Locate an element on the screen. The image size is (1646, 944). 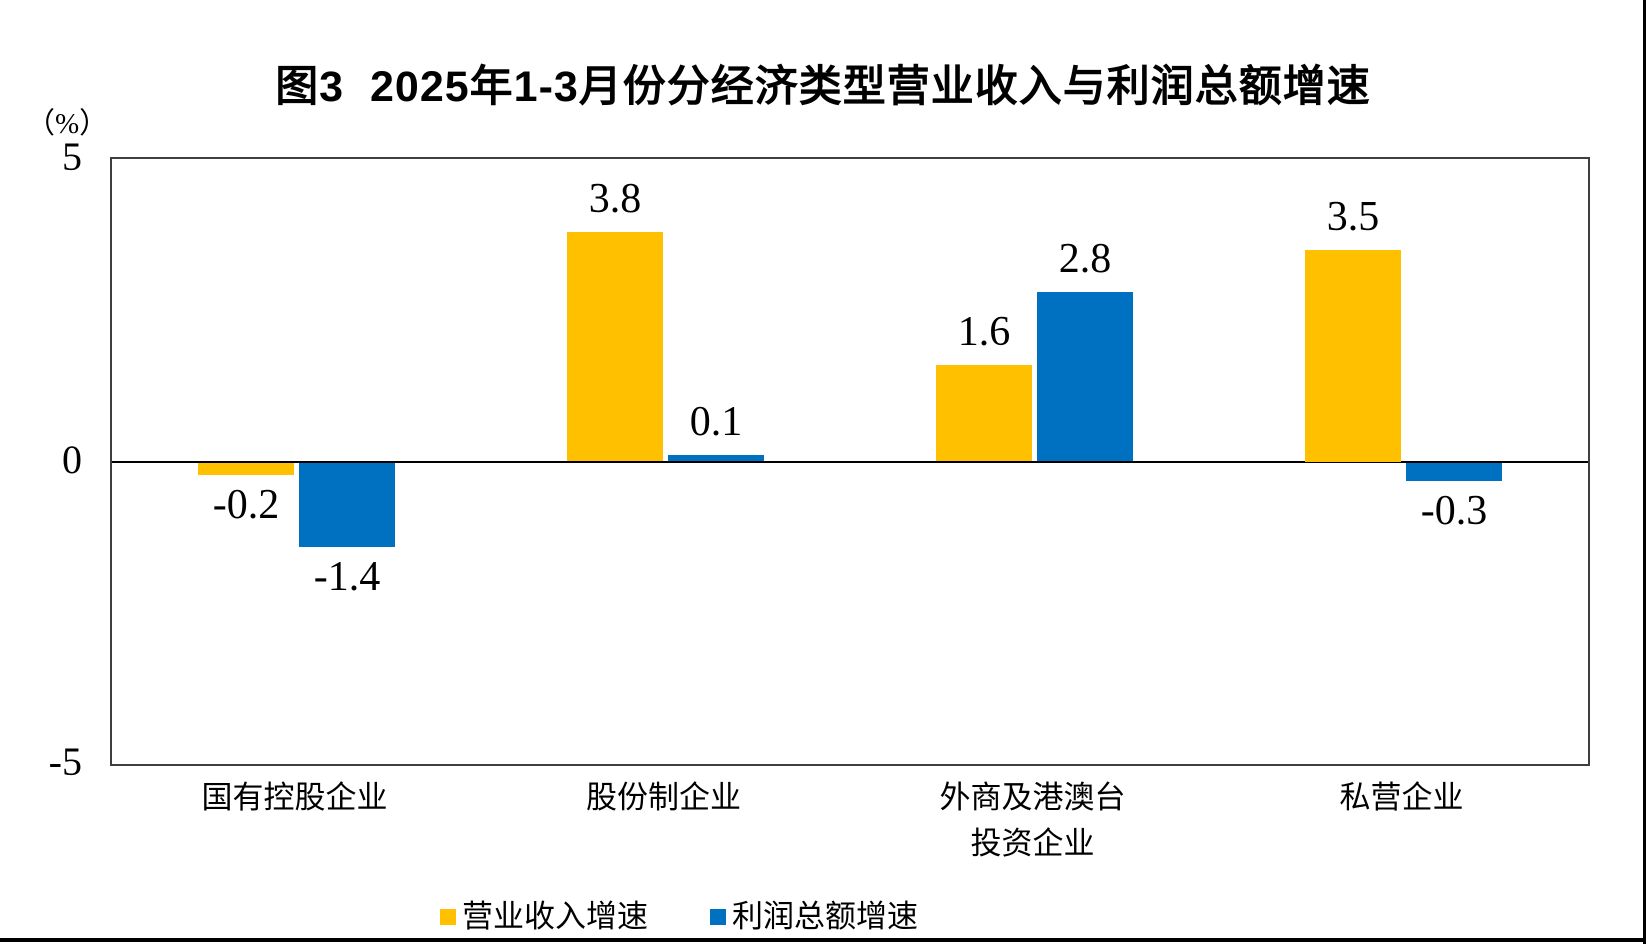
y-axis-unit-label: （%） is located at coordinates (67, 124).